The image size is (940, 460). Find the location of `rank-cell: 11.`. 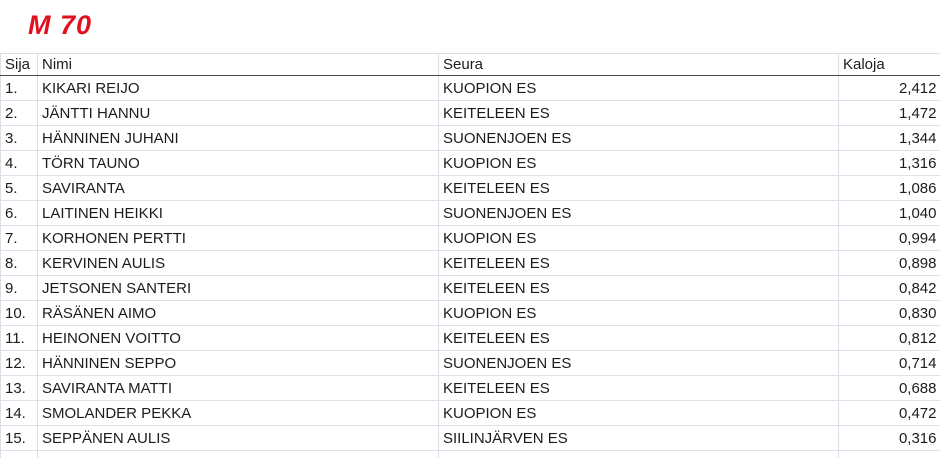

rank-cell: 11. is located at coordinates (19, 338).